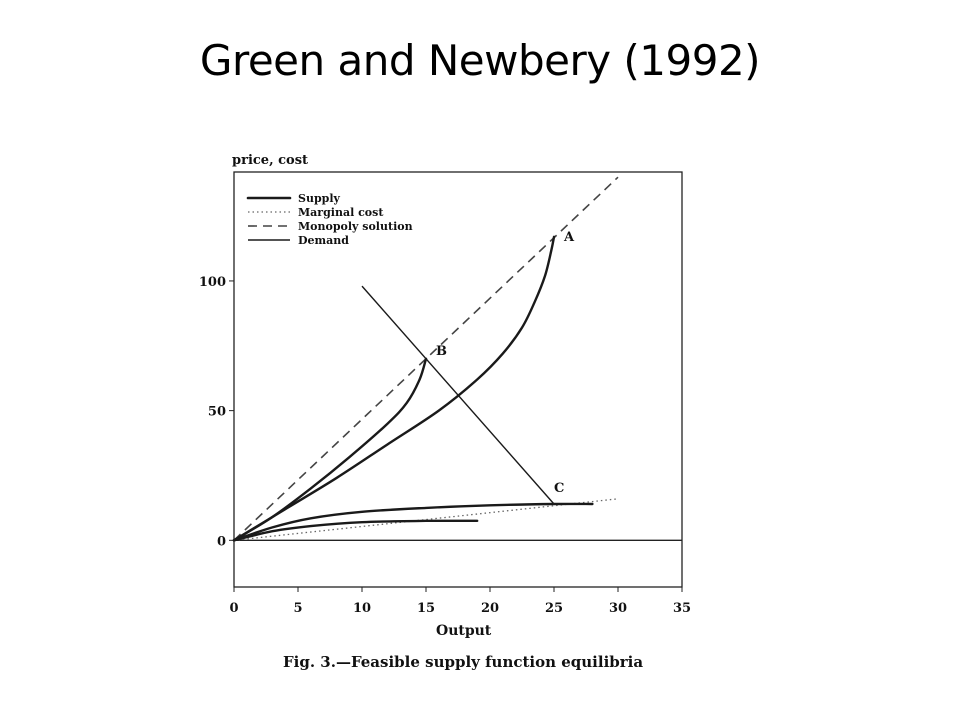  I want to click on y-tick-label: 50, so click(217, 412).